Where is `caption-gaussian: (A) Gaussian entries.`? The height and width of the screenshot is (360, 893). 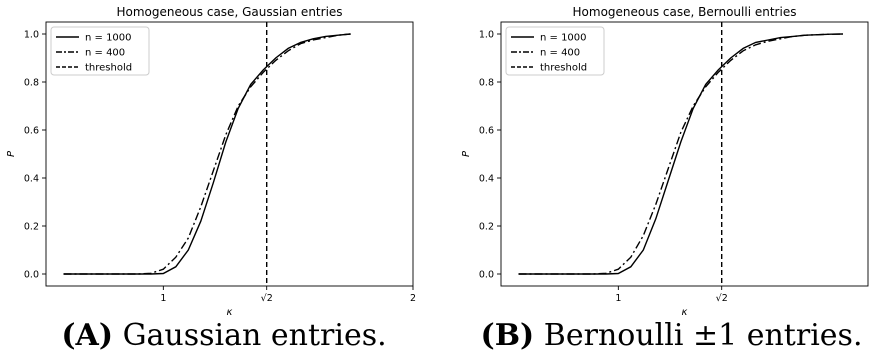
caption-gaussian: (A) Gaussian entries. is located at coordinates (224, 336).